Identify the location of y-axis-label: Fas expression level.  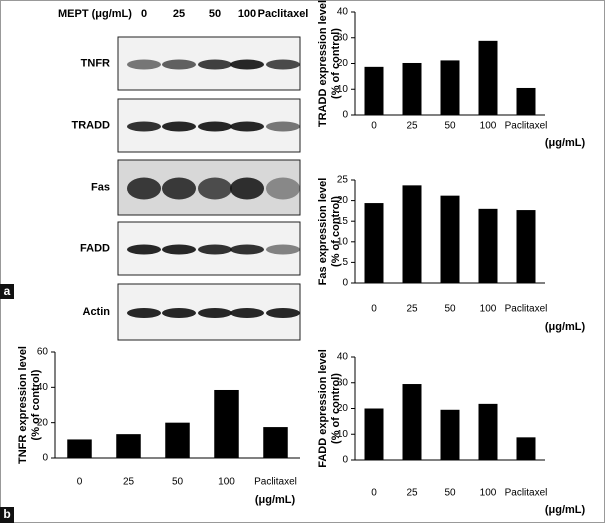
(323, 232).